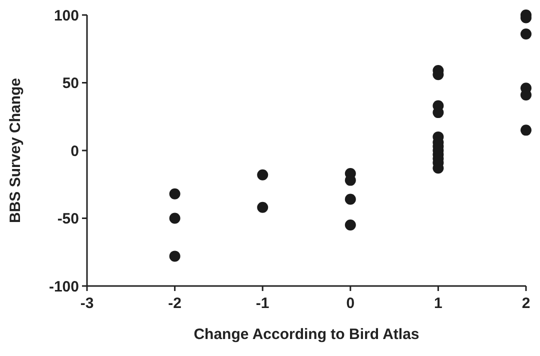 This screenshot has width=540, height=356. Describe the element at coordinates (350, 303) in the screenshot. I see `x-tick-label: 0` at that location.